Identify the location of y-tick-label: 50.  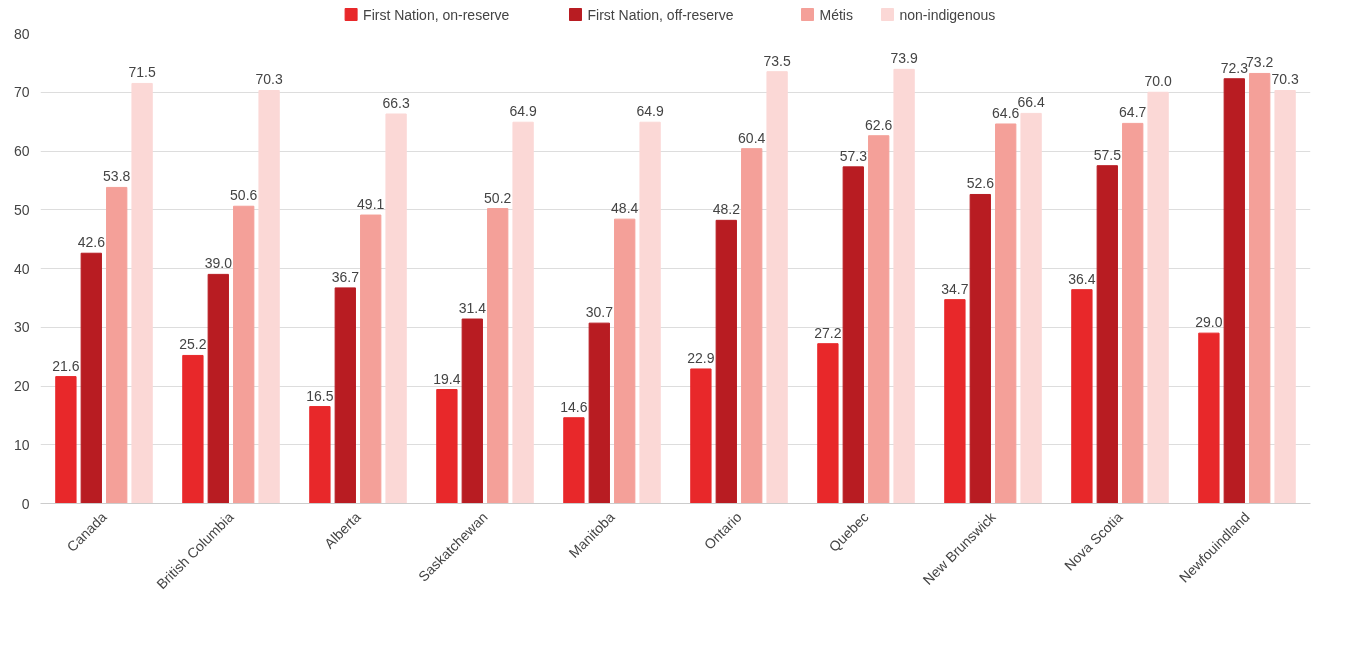
(21, 209).